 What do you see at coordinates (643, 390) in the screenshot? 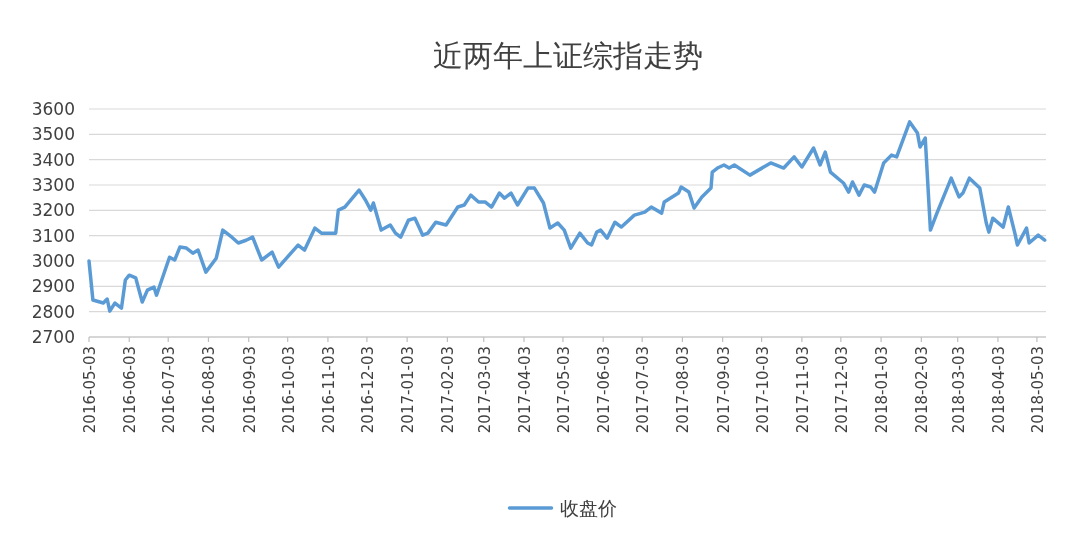
I see `x-tick-label: 2017-07-03` at bounding box center [643, 390].